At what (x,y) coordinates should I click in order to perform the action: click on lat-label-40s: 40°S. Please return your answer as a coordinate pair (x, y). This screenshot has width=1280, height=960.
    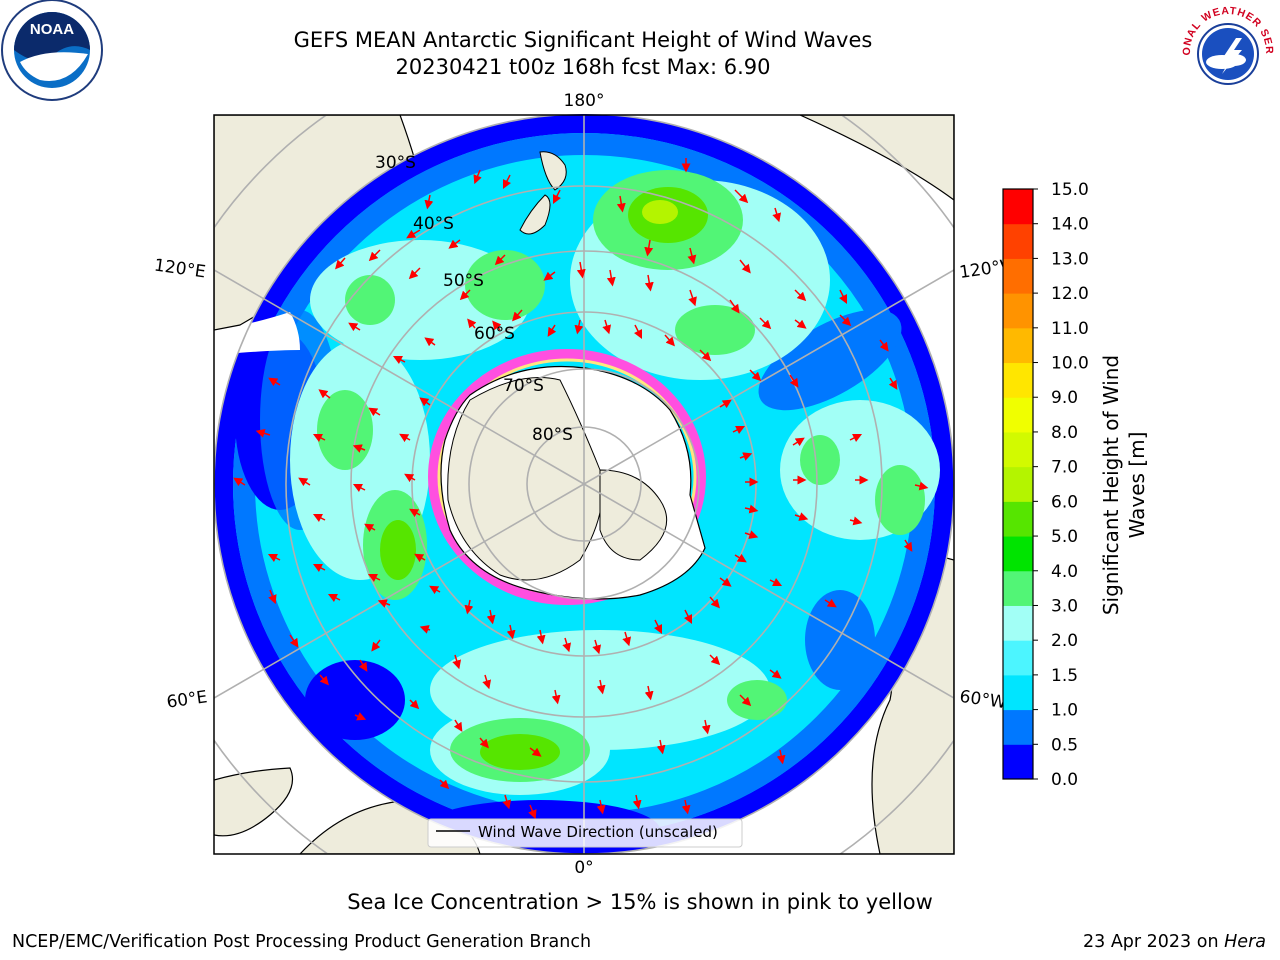
    Looking at the image, I should click on (433, 224).